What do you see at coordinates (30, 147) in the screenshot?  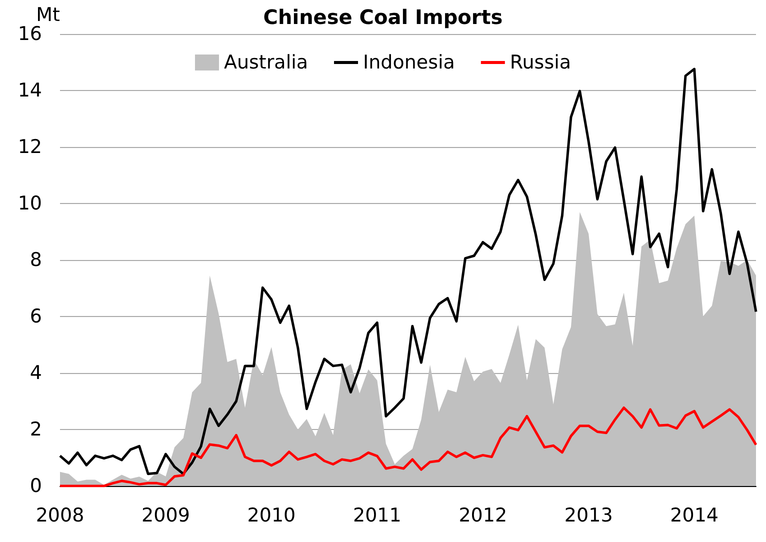 I see `y-tick-label: 12` at bounding box center [30, 147].